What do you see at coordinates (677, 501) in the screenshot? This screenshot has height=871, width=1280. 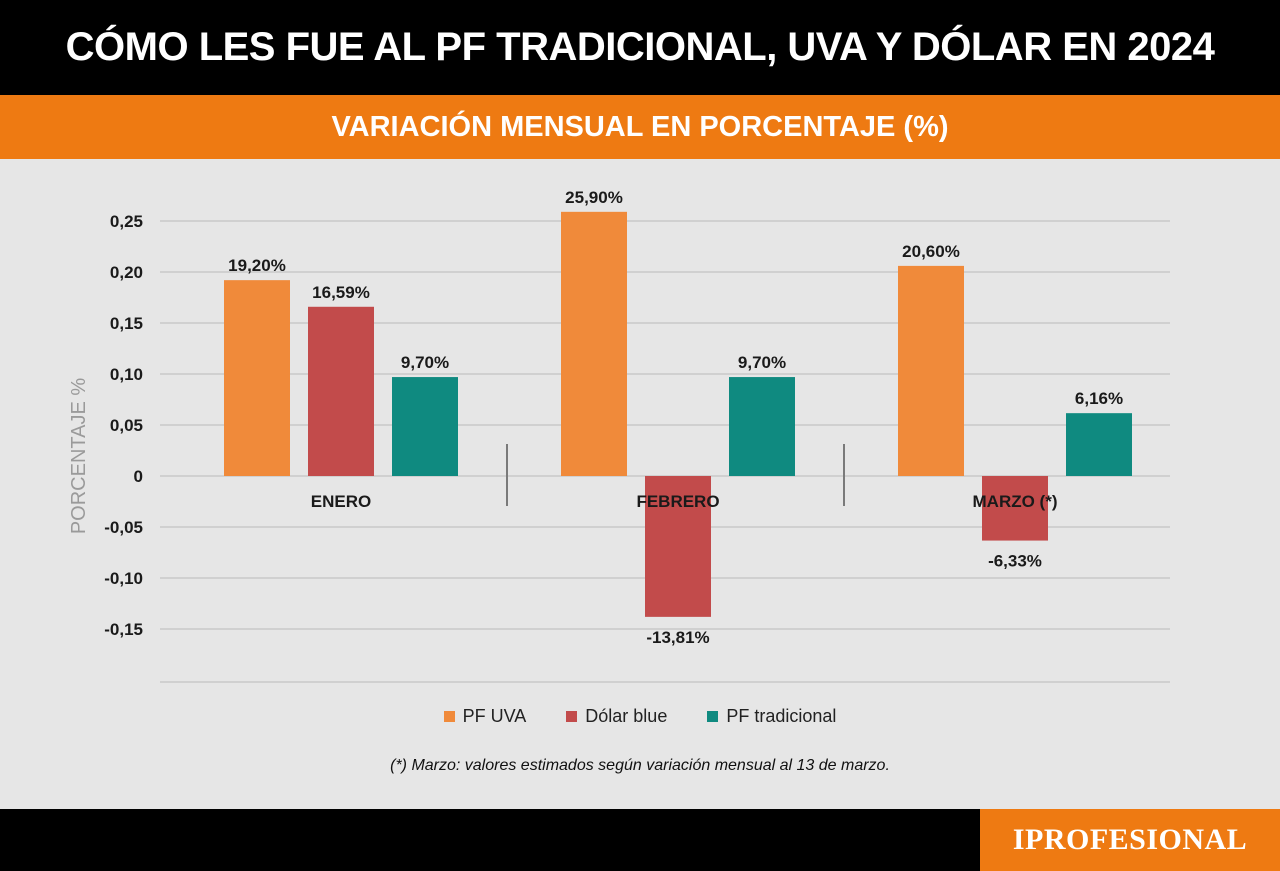 I see `category-label: FEBRERO` at bounding box center [677, 501].